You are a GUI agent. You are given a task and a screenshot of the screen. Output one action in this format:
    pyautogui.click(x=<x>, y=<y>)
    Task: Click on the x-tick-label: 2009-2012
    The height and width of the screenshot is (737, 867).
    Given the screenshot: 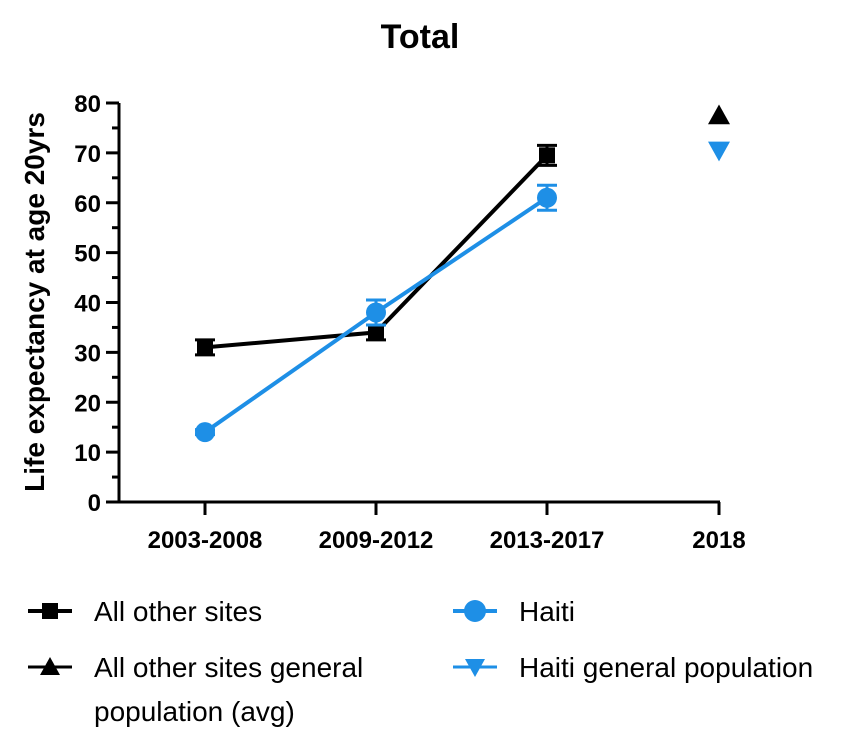 What is the action you would take?
    pyautogui.click(x=376, y=540)
    